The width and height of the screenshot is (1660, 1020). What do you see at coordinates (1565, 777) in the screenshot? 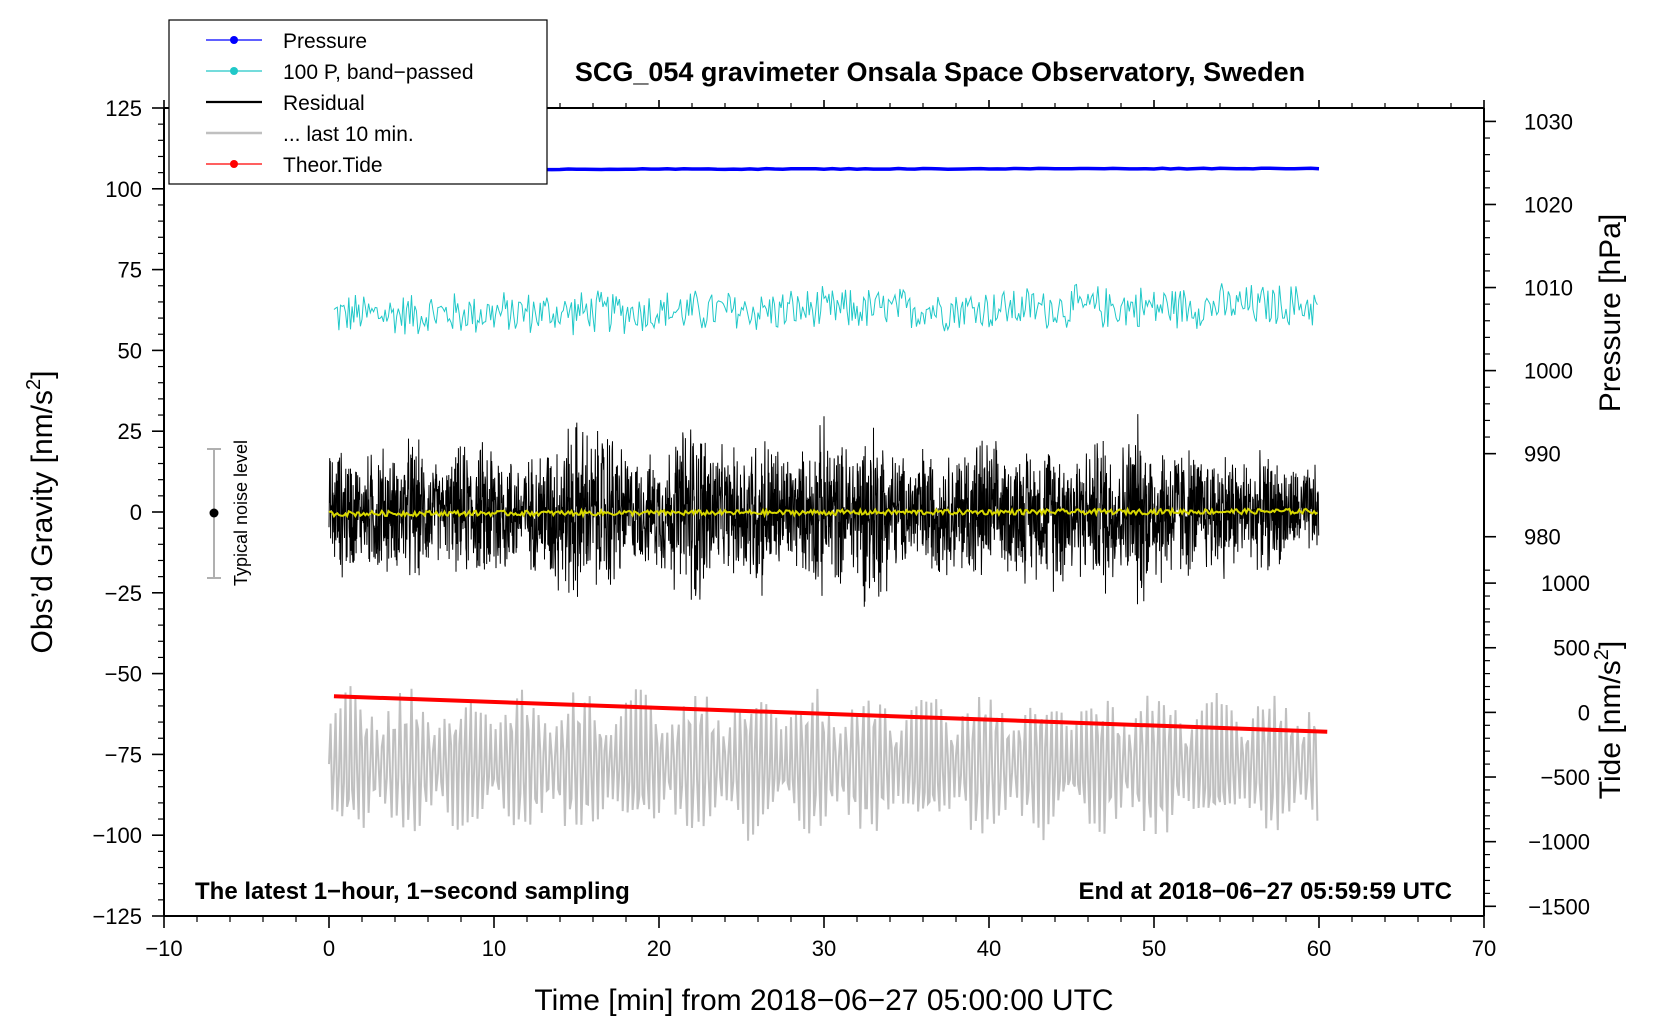
I see `tide-tick-label: −500` at bounding box center [1565, 777].